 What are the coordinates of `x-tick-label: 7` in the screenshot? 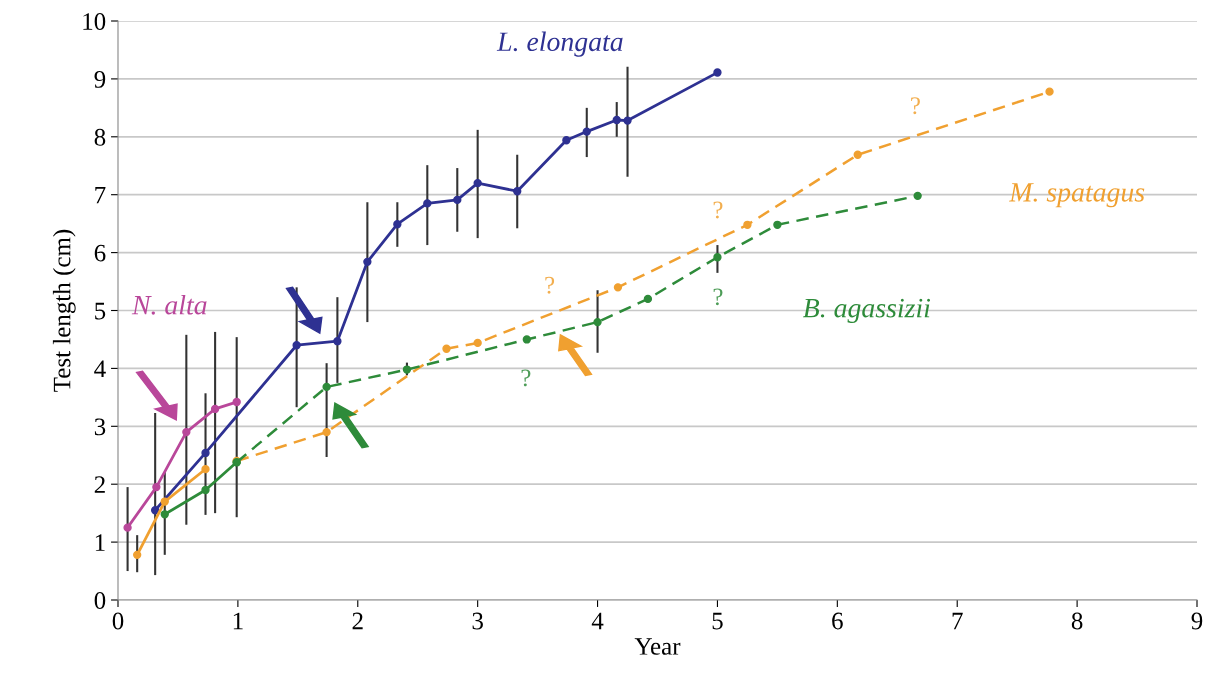 It's located at (957, 621).